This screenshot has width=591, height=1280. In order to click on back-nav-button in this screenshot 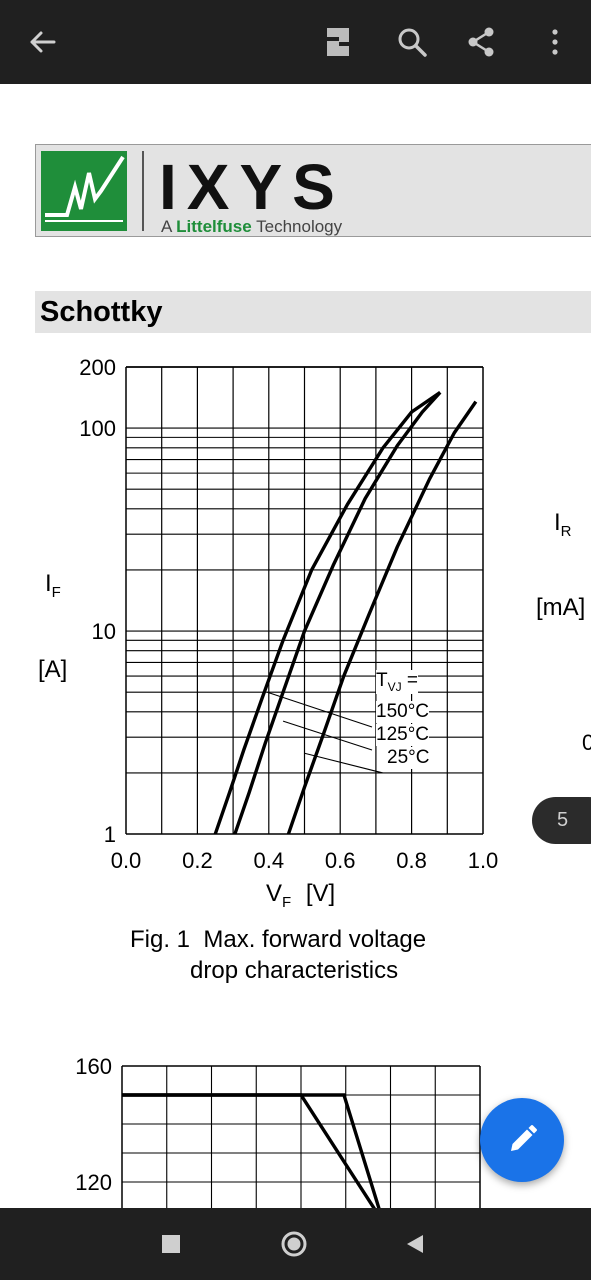, I will do `click(415, 1244)`.